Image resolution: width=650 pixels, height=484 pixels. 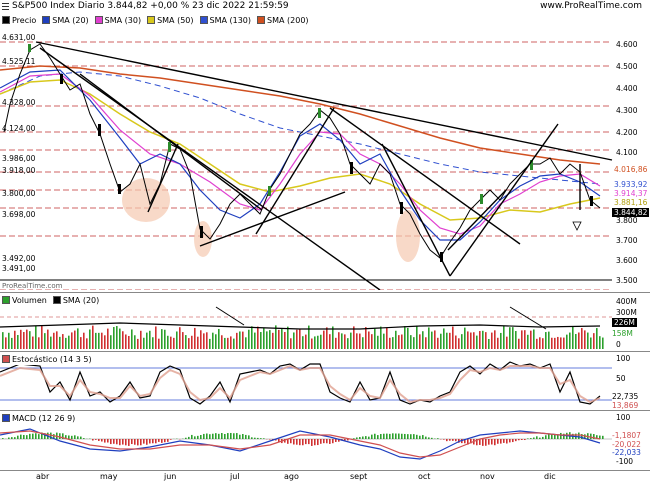 What do you see at coordinates (5, 6) in the screenshot?
I see `menu-icon` at bounding box center [5, 6].